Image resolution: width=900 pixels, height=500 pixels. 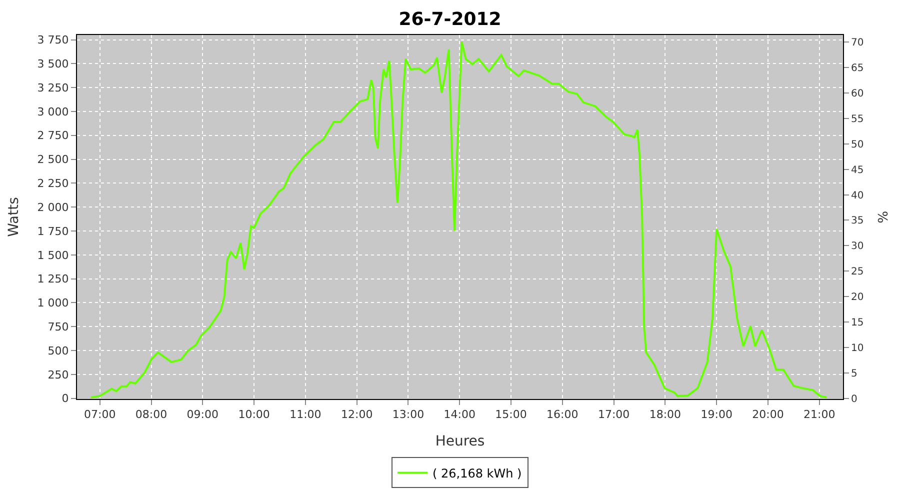 What do you see at coordinates (477, 473) in the screenshot?
I see `legend-label: ( 26,168 kWh )` at bounding box center [477, 473].